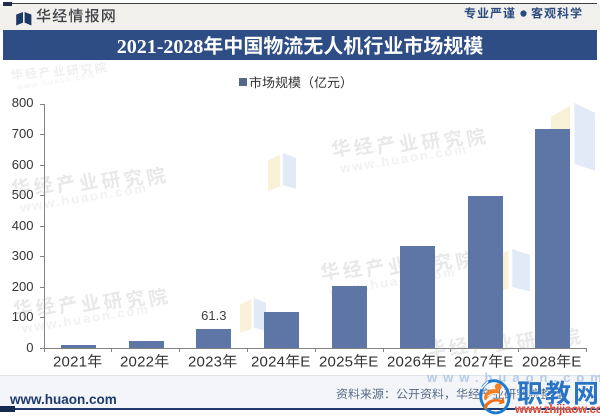 The image size is (600, 418). Describe the element at coordinates (539, 362) in the screenshot. I see `svg-text: 2028` at that location.